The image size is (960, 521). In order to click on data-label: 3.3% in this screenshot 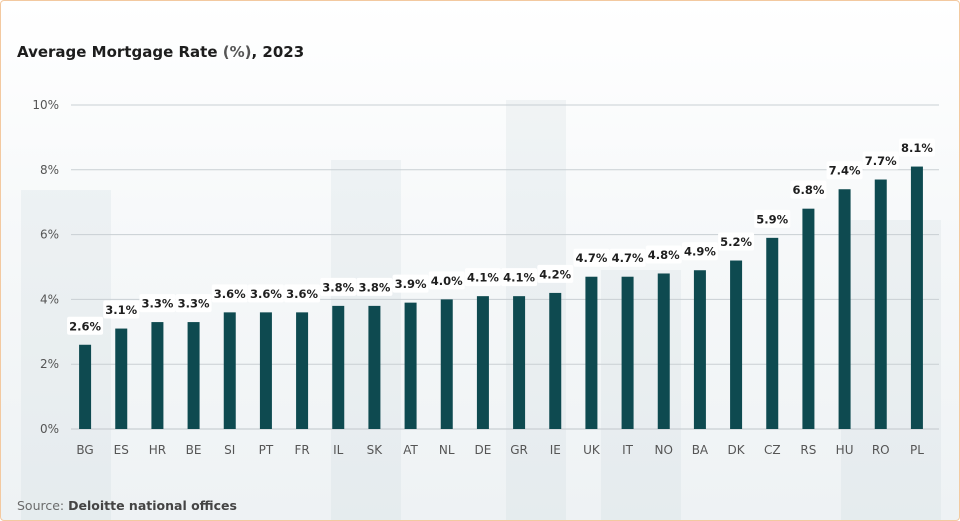, I will do `click(157, 304)`.